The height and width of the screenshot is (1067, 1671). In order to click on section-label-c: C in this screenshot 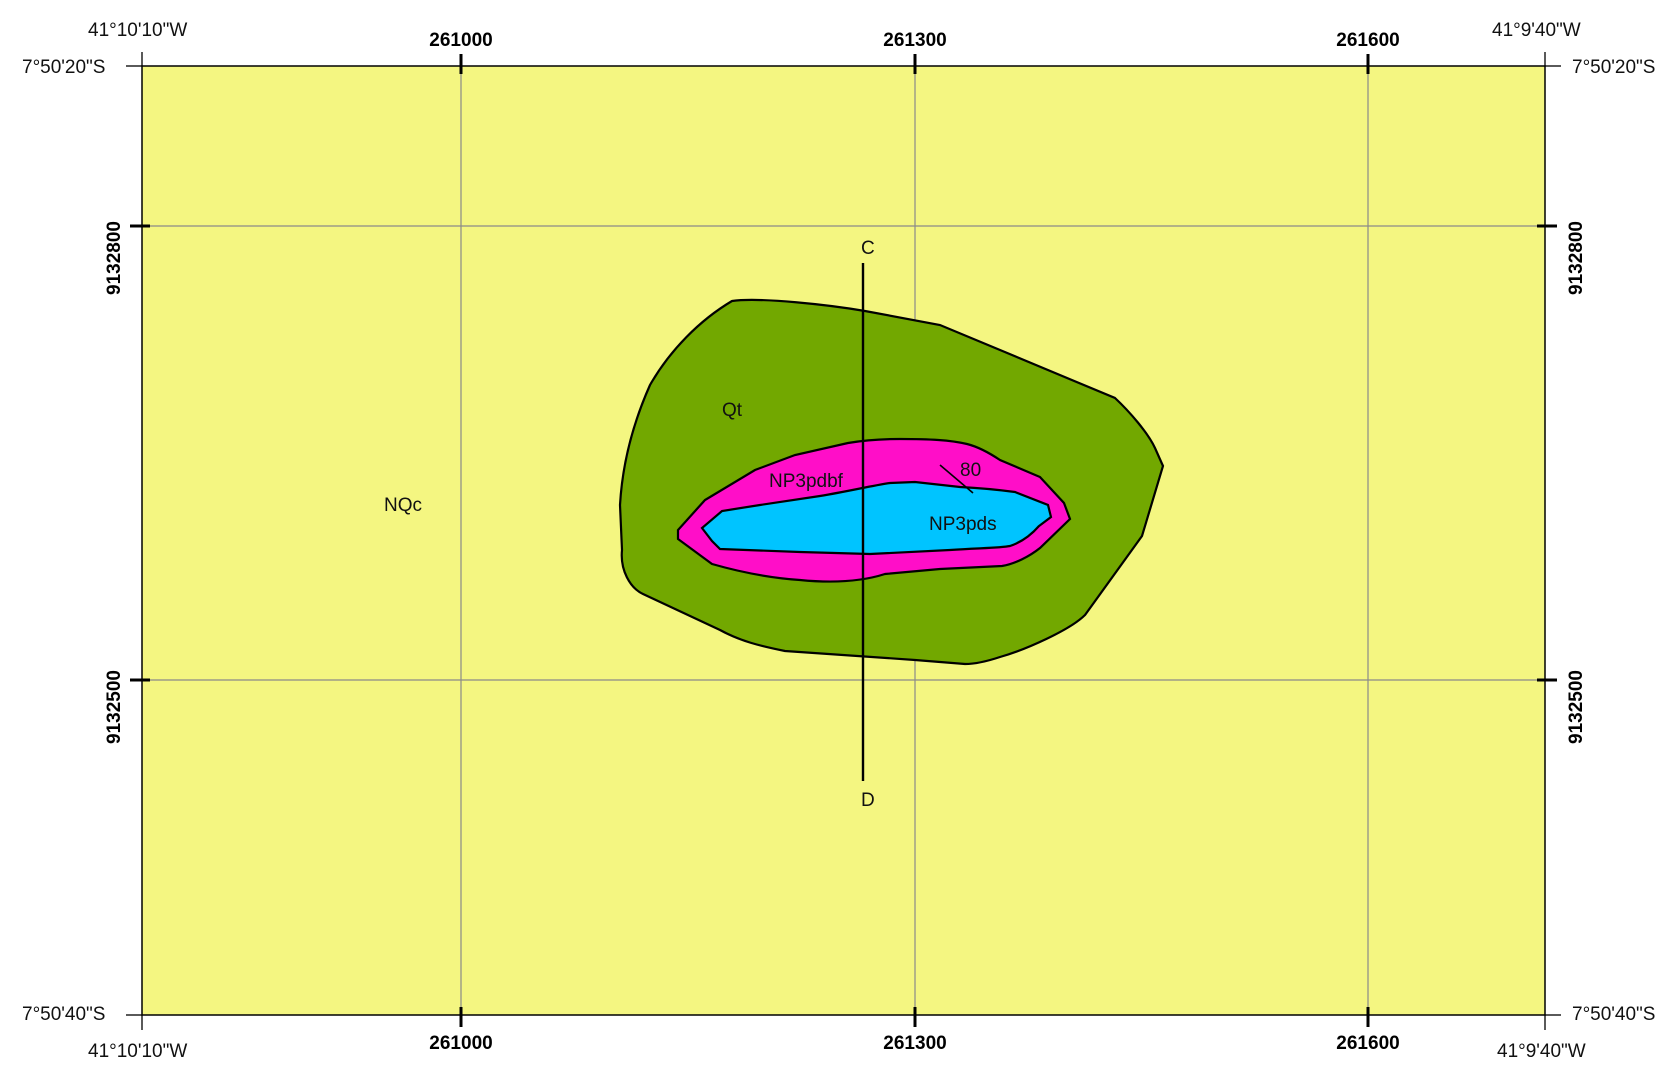, I will do `click(868, 248)`.